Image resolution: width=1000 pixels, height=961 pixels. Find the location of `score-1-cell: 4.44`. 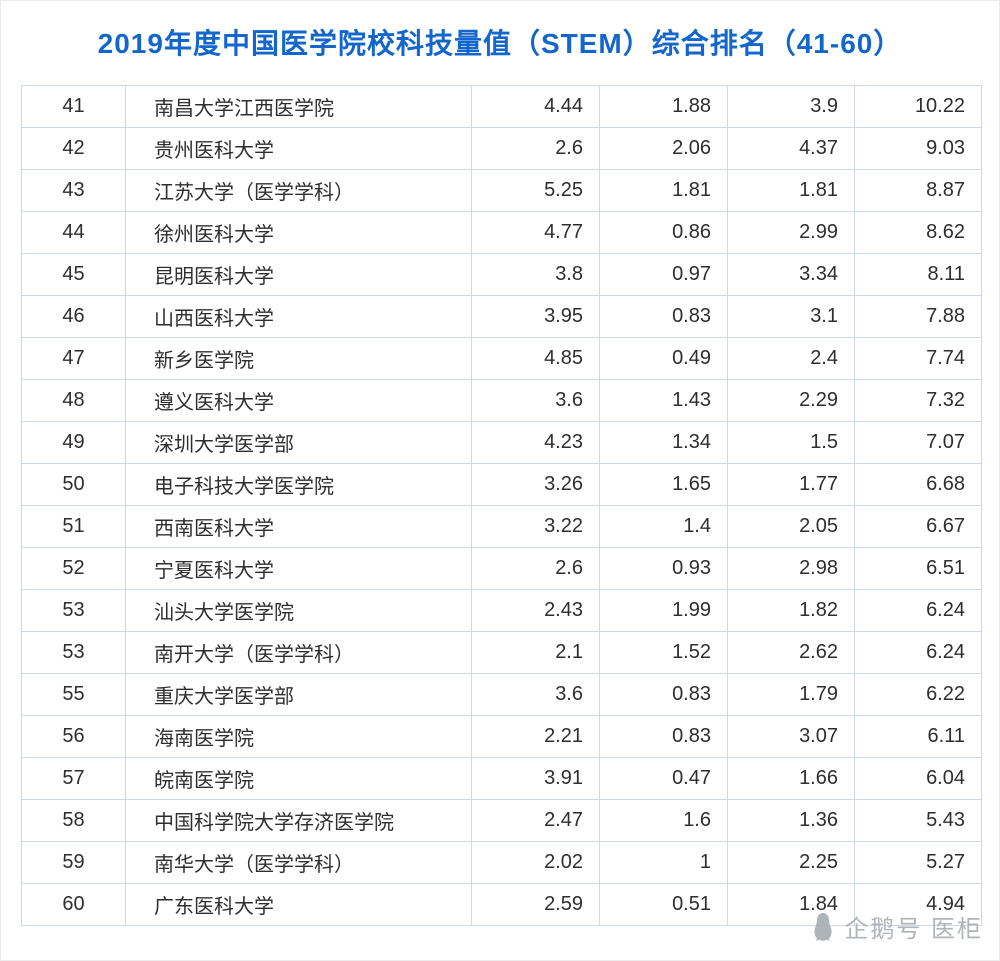

score-1-cell: 4.44 is located at coordinates (535, 106).